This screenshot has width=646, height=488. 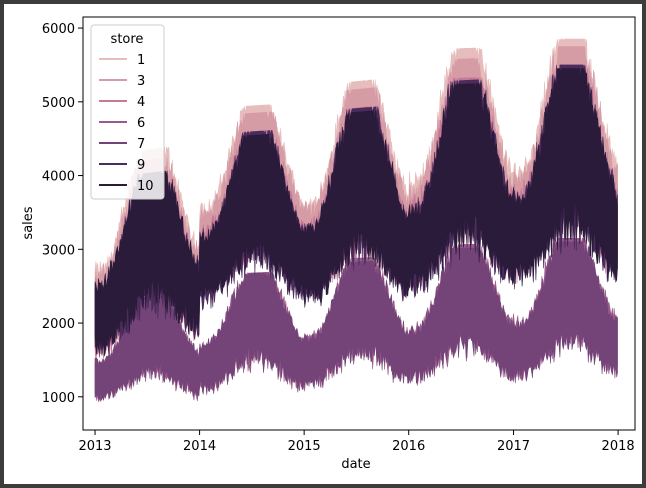 I want to click on x-axis-label: date, so click(x=355, y=464).